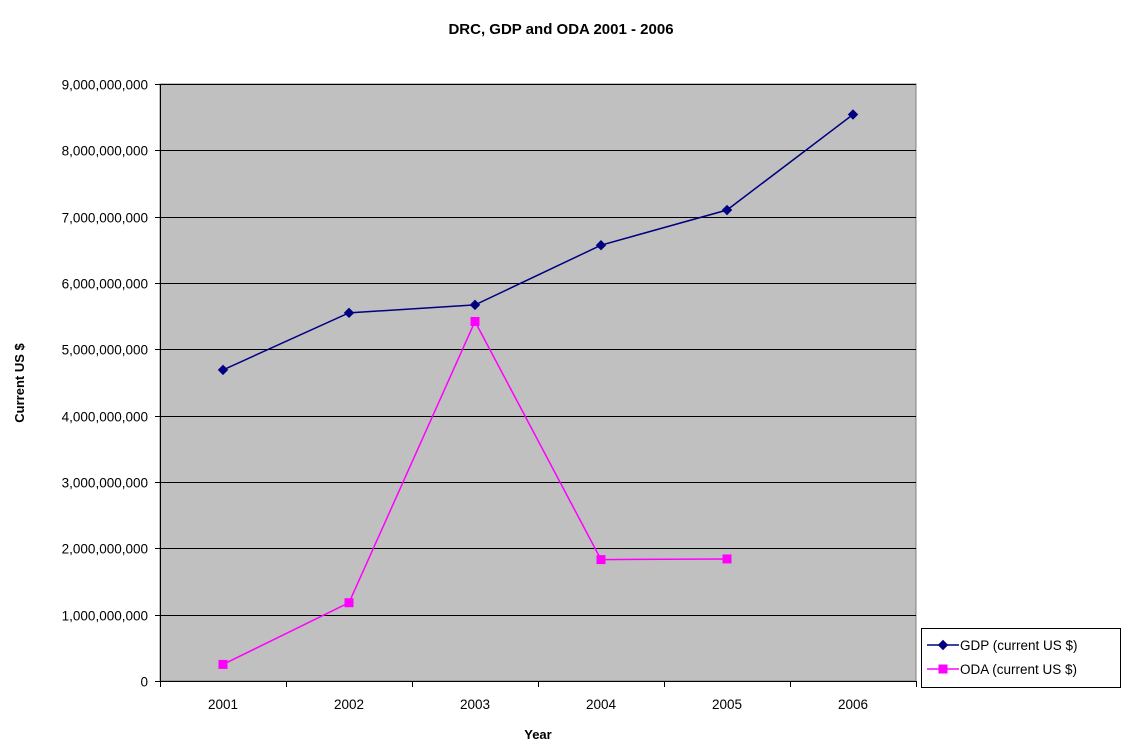  I want to click on y-tick-label: 4,000,000,000, so click(105, 417).